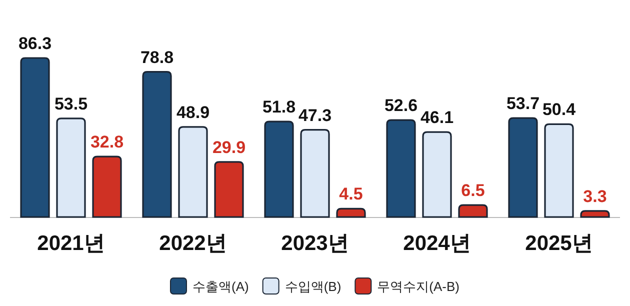 The height and width of the screenshot is (306, 630). What do you see at coordinates (157, 57) in the screenshot?
I see `data-label: 78.8` at bounding box center [157, 57].